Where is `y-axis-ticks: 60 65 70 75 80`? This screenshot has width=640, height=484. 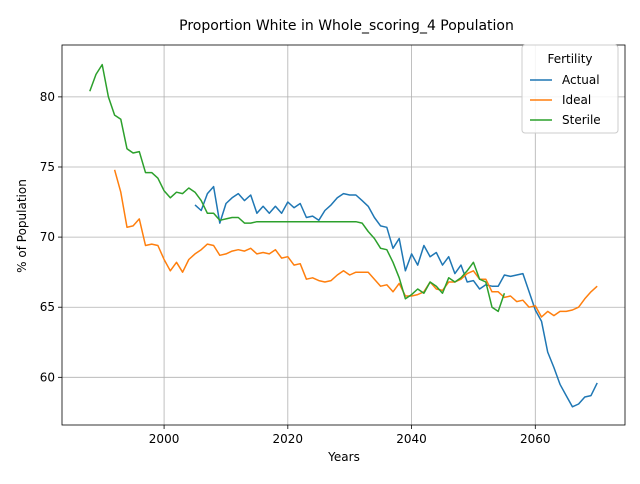
y-axis-ticks: 60 65 70 75 80 is located at coordinates (51, 237).